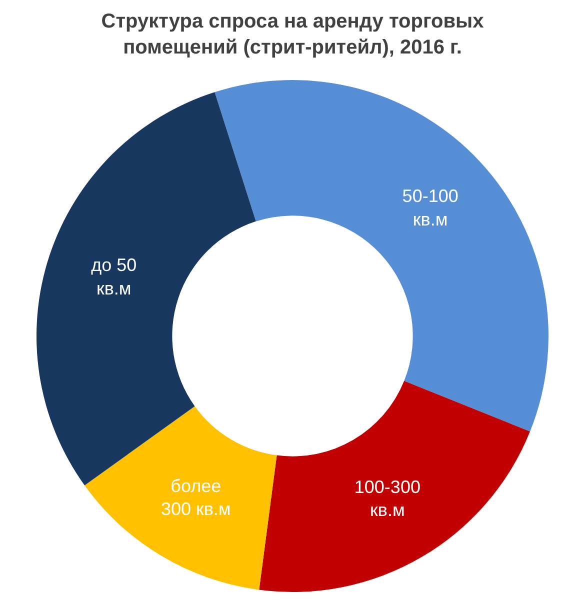 This screenshot has height=607, width=585. Describe the element at coordinates (195, 498) in the screenshot. I see `slice-label: более 300 кв.м` at that location.